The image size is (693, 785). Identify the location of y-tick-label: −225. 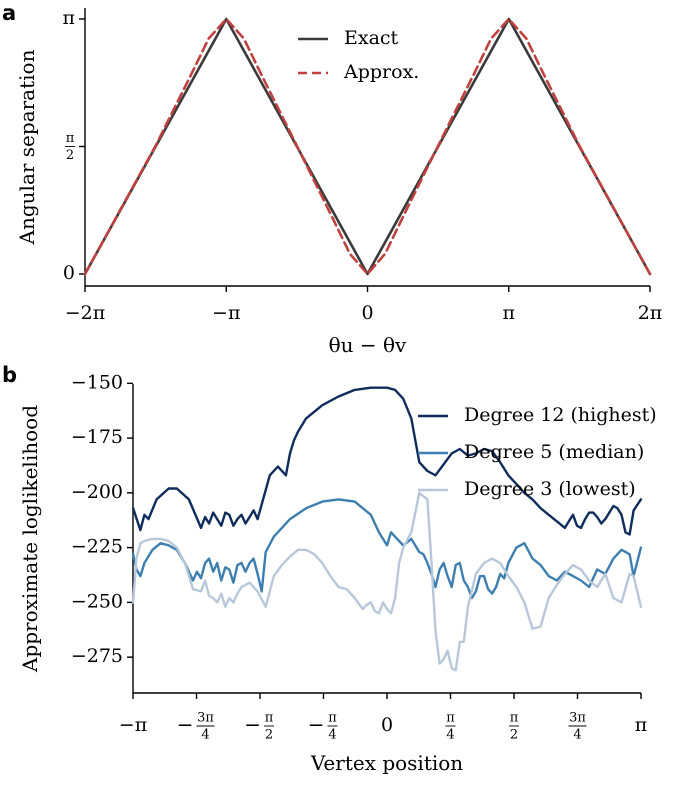
(97, 547).